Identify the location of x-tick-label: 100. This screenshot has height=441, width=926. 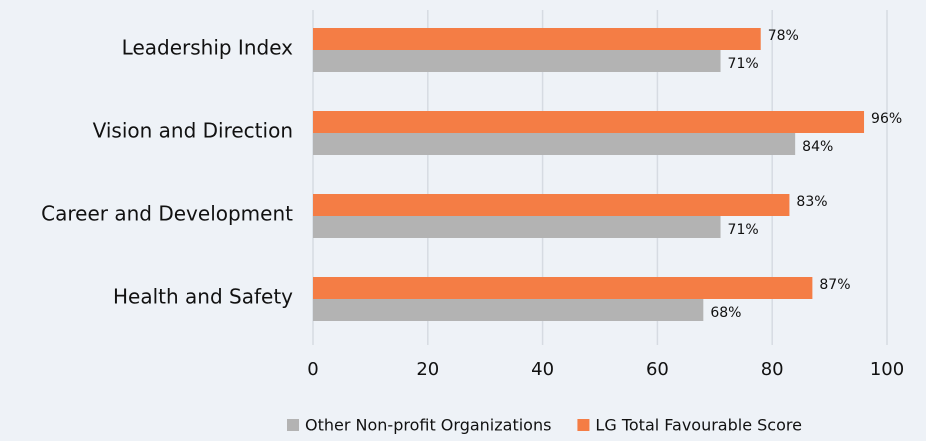
(887, 369).